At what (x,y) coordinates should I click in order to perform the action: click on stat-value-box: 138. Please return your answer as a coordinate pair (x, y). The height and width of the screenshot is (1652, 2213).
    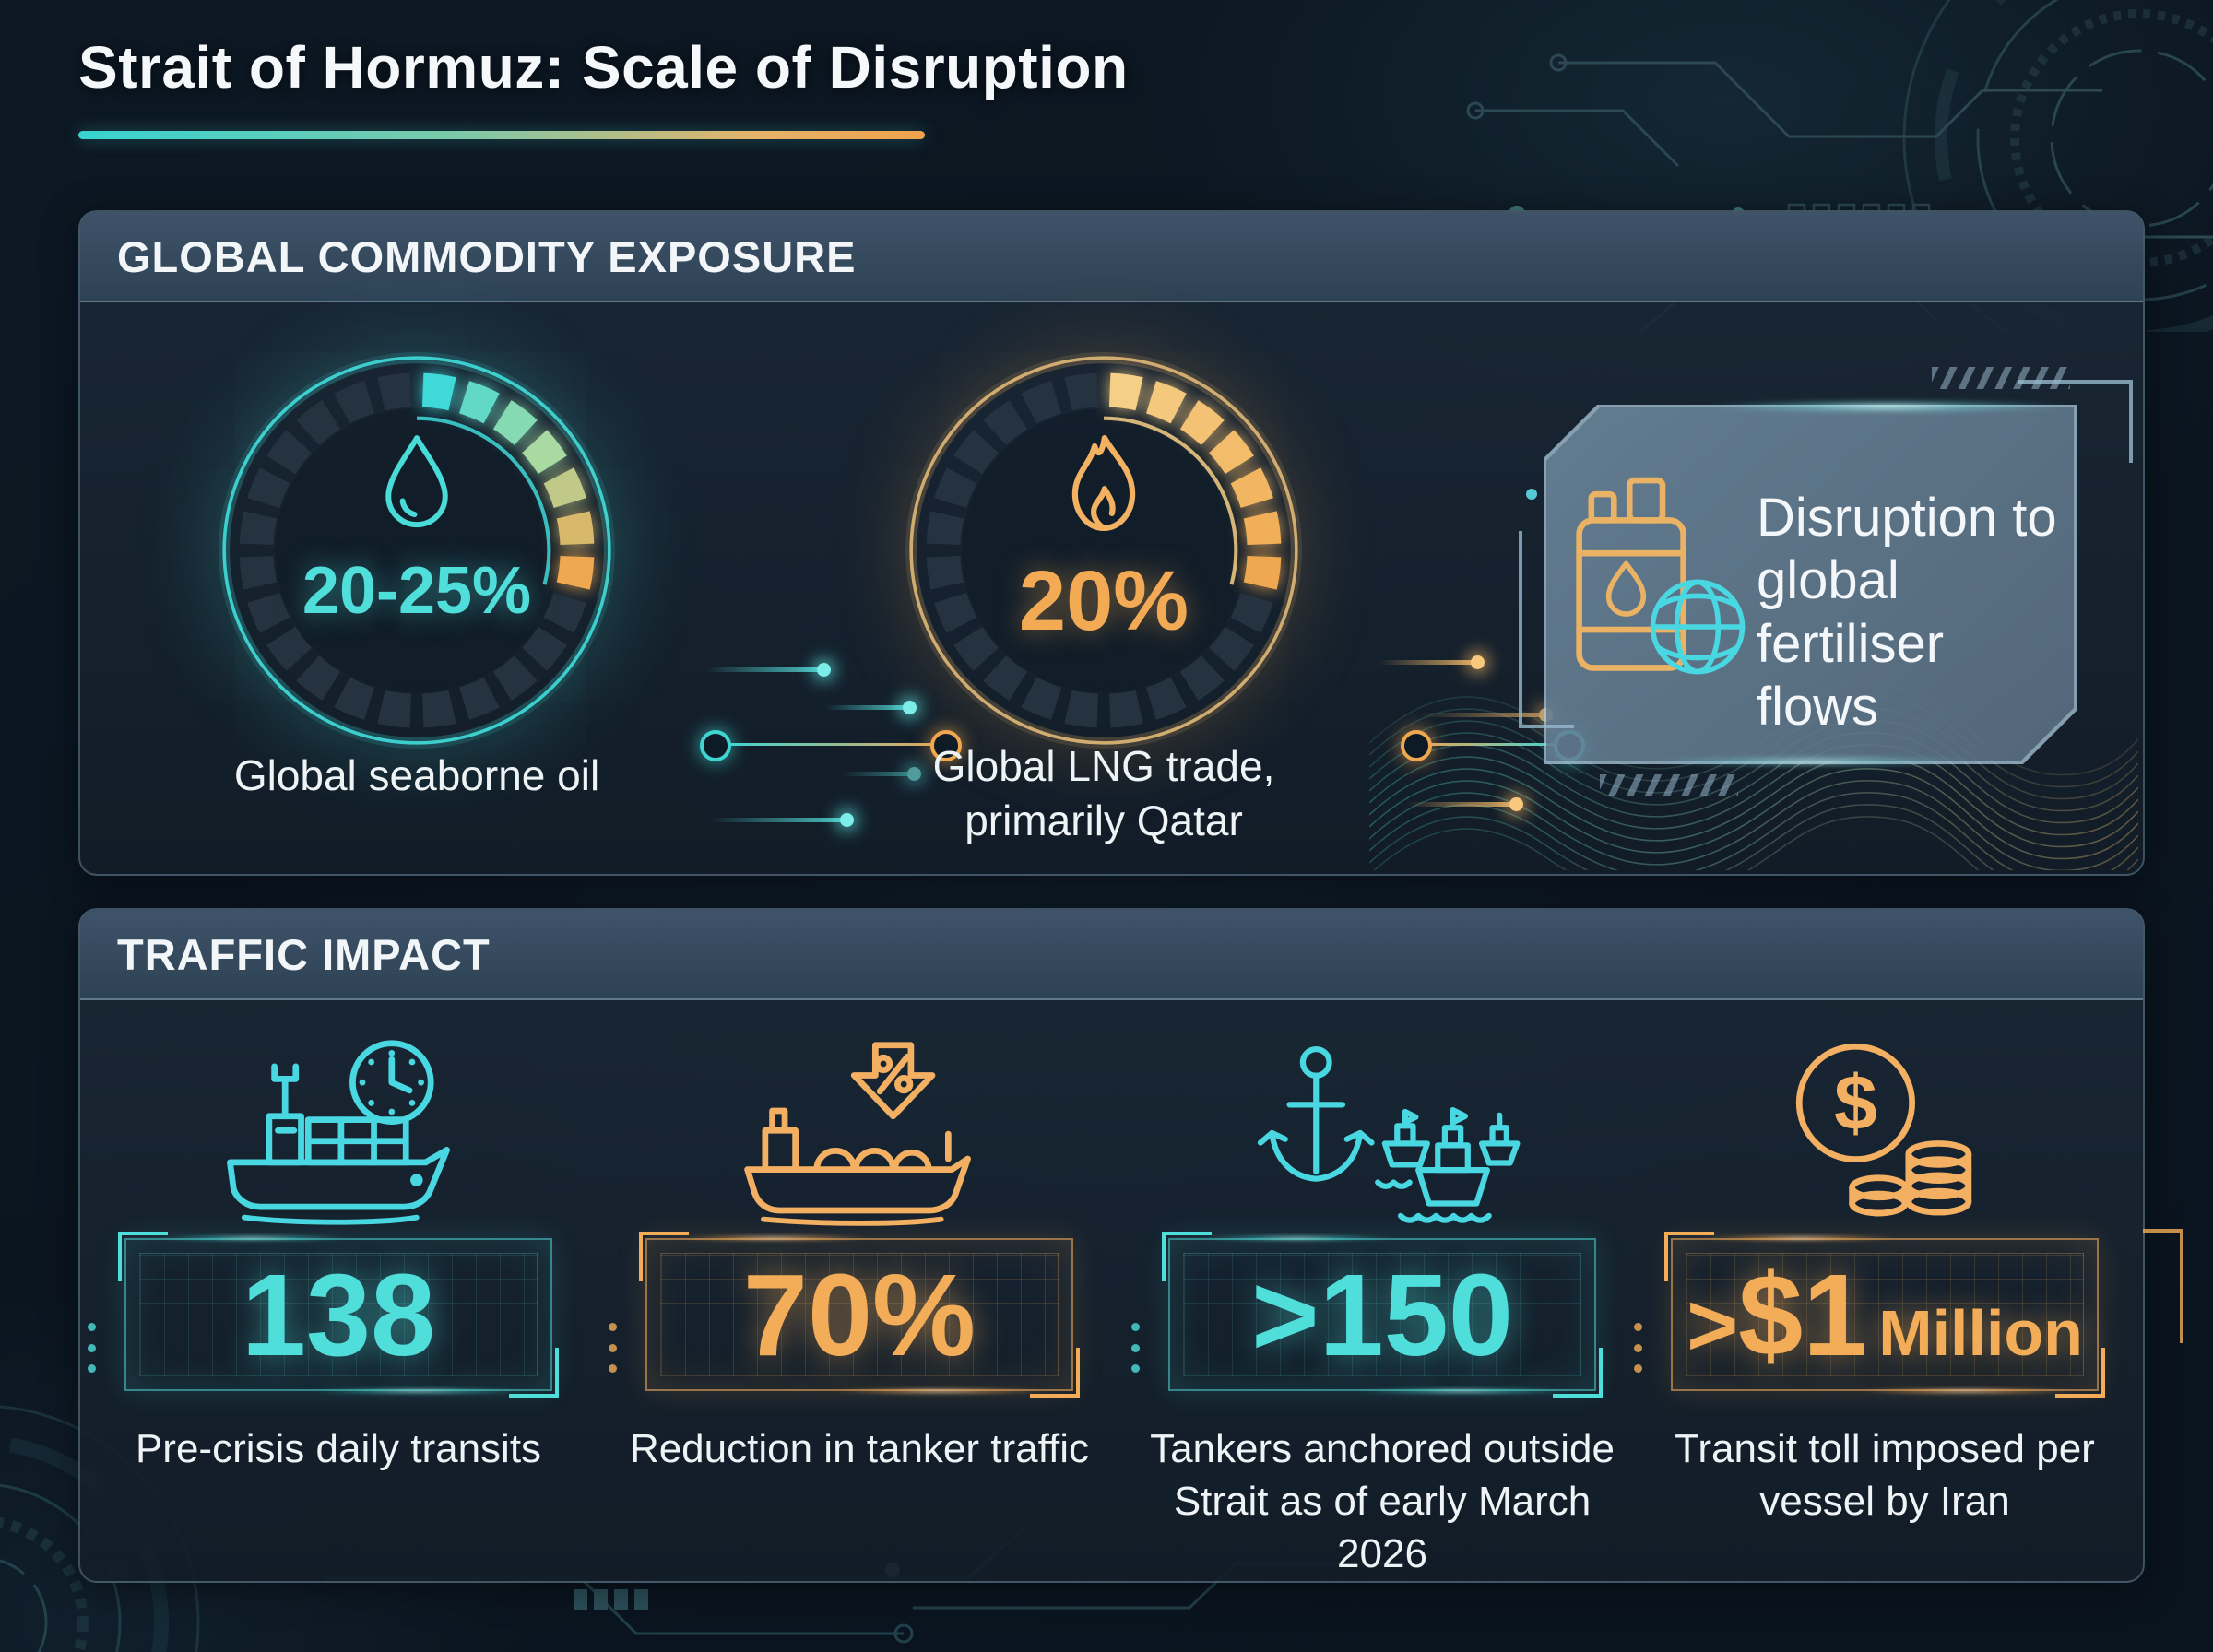
    Looking at the image, I should click on (338, 1315).